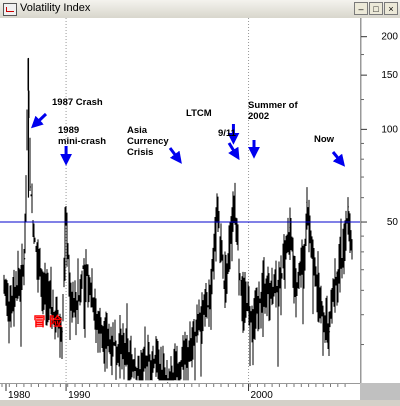 The width and height of the screenshot is (400, 406). Describe the element at coordinates (49, 321) in the screenshot. I see `watermark-text: 冒险` at that location.